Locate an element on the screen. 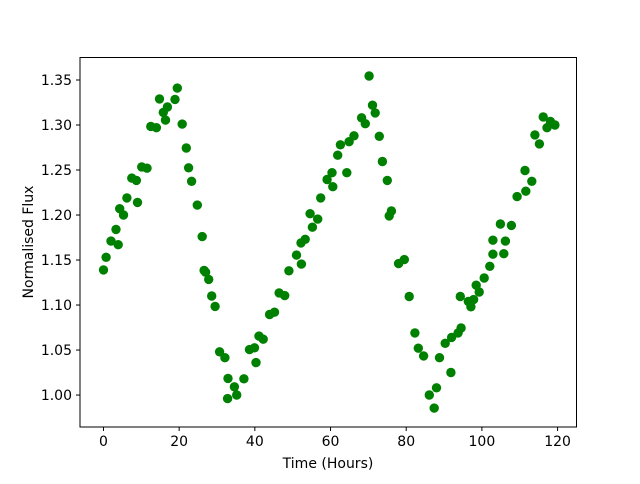 The height and width of the screenshot is (484, 640). y-tick-label: 1.05 is located at coordinates (56, 351).